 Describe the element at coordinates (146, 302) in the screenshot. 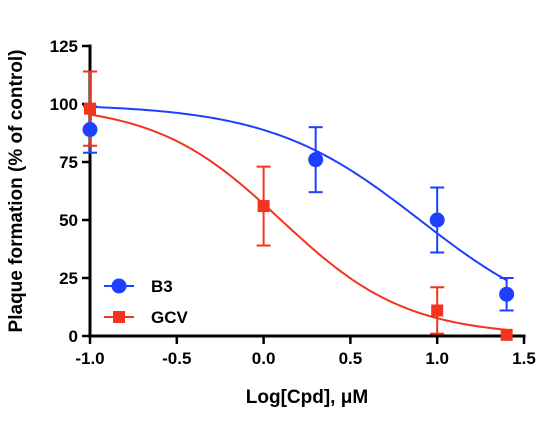

I see `legend: B3 GCV` at that location.